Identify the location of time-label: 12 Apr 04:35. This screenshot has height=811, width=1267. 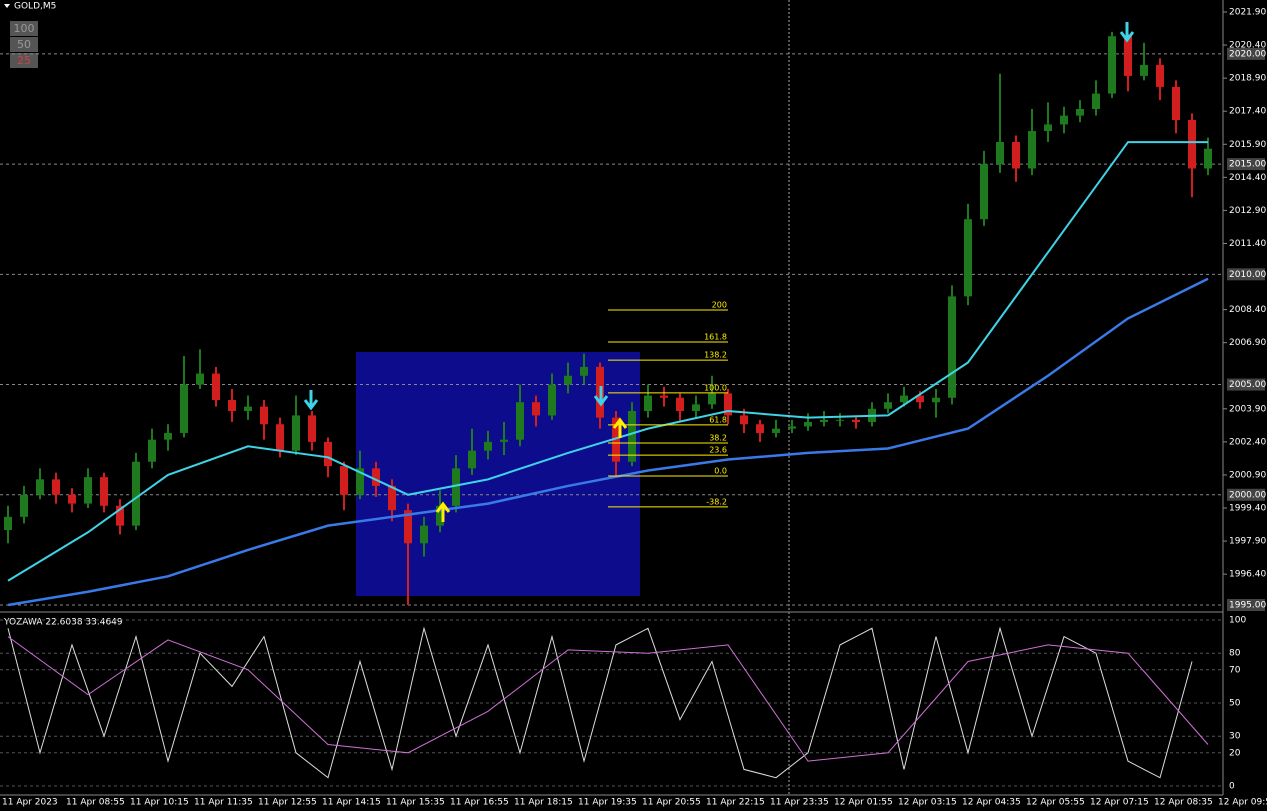
(991, 803).